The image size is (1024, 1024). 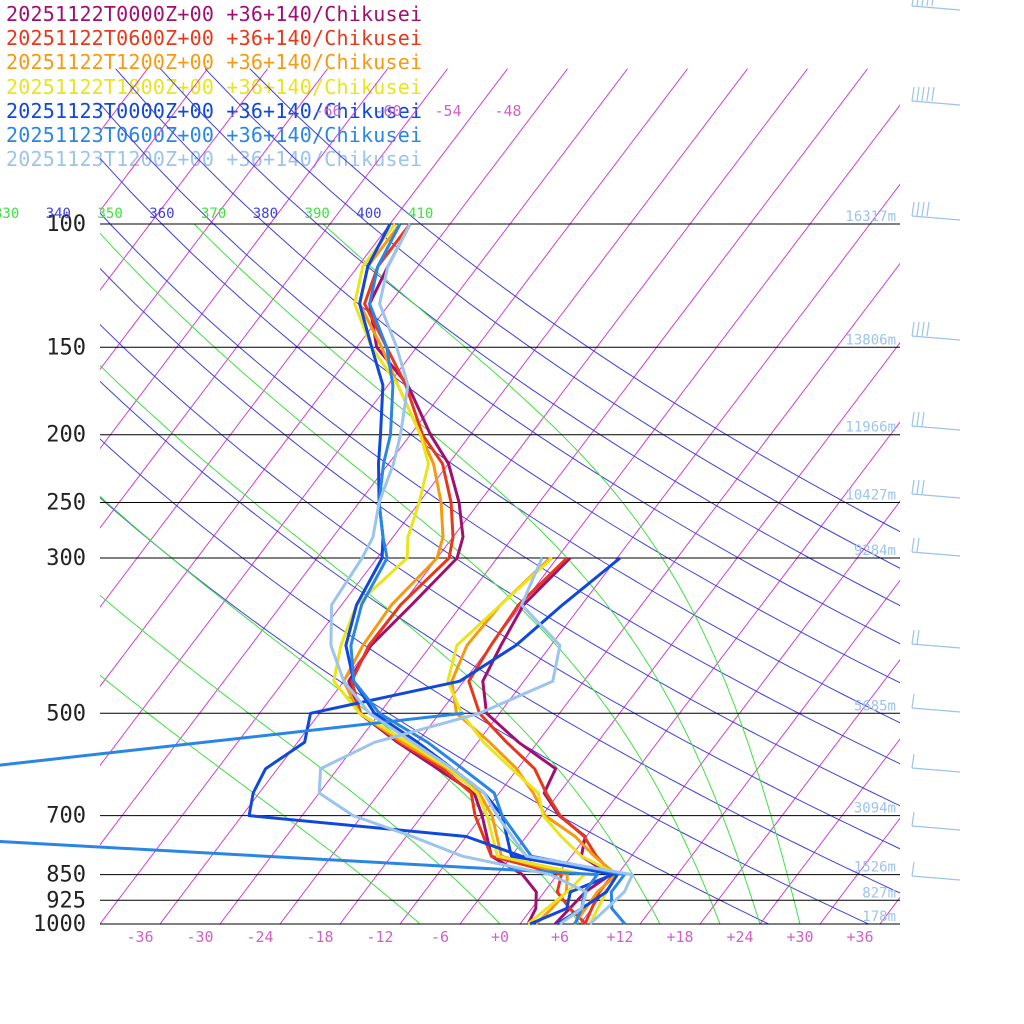 What do you see at coordinates (379, 937) in the screenshot?
I see `temperature-tick-label: -12` at bounding box center [379, 937].